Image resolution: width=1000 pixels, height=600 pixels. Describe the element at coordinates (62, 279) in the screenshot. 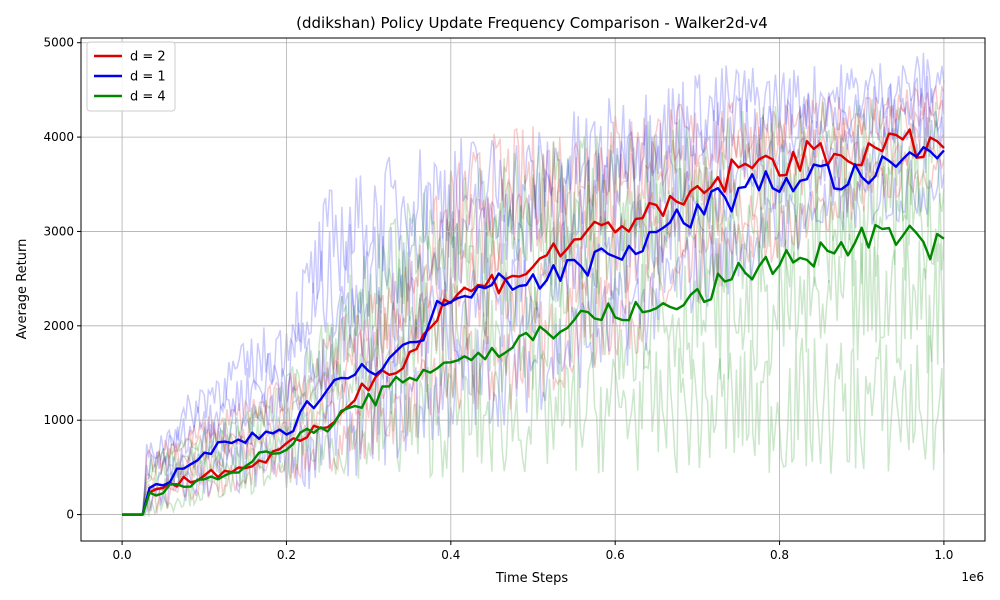

I see `y-axis-ticks: 0 1000 2000 3000 4000 5000` at that location.